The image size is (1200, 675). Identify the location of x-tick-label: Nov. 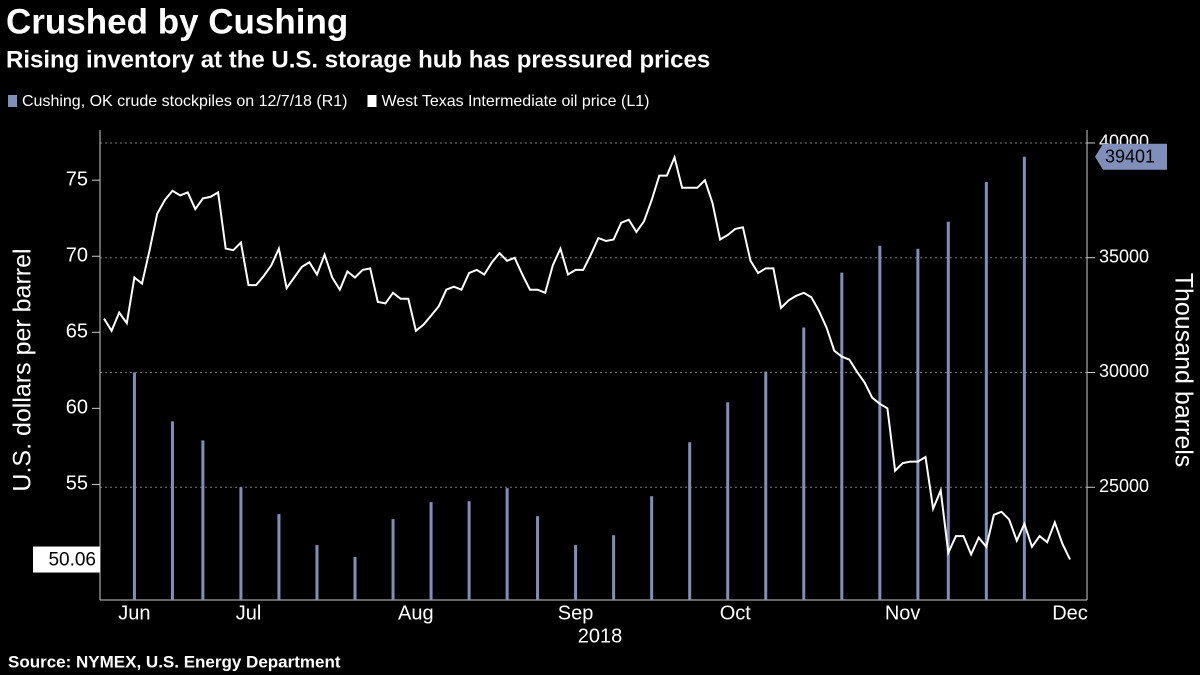
(903, 613).